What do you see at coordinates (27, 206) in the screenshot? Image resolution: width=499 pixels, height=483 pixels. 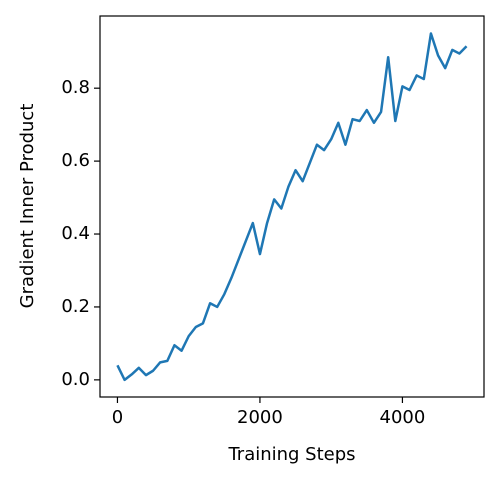 I see `y-axis-label: Gradient Inner Product` at bounding box center [27, 206].